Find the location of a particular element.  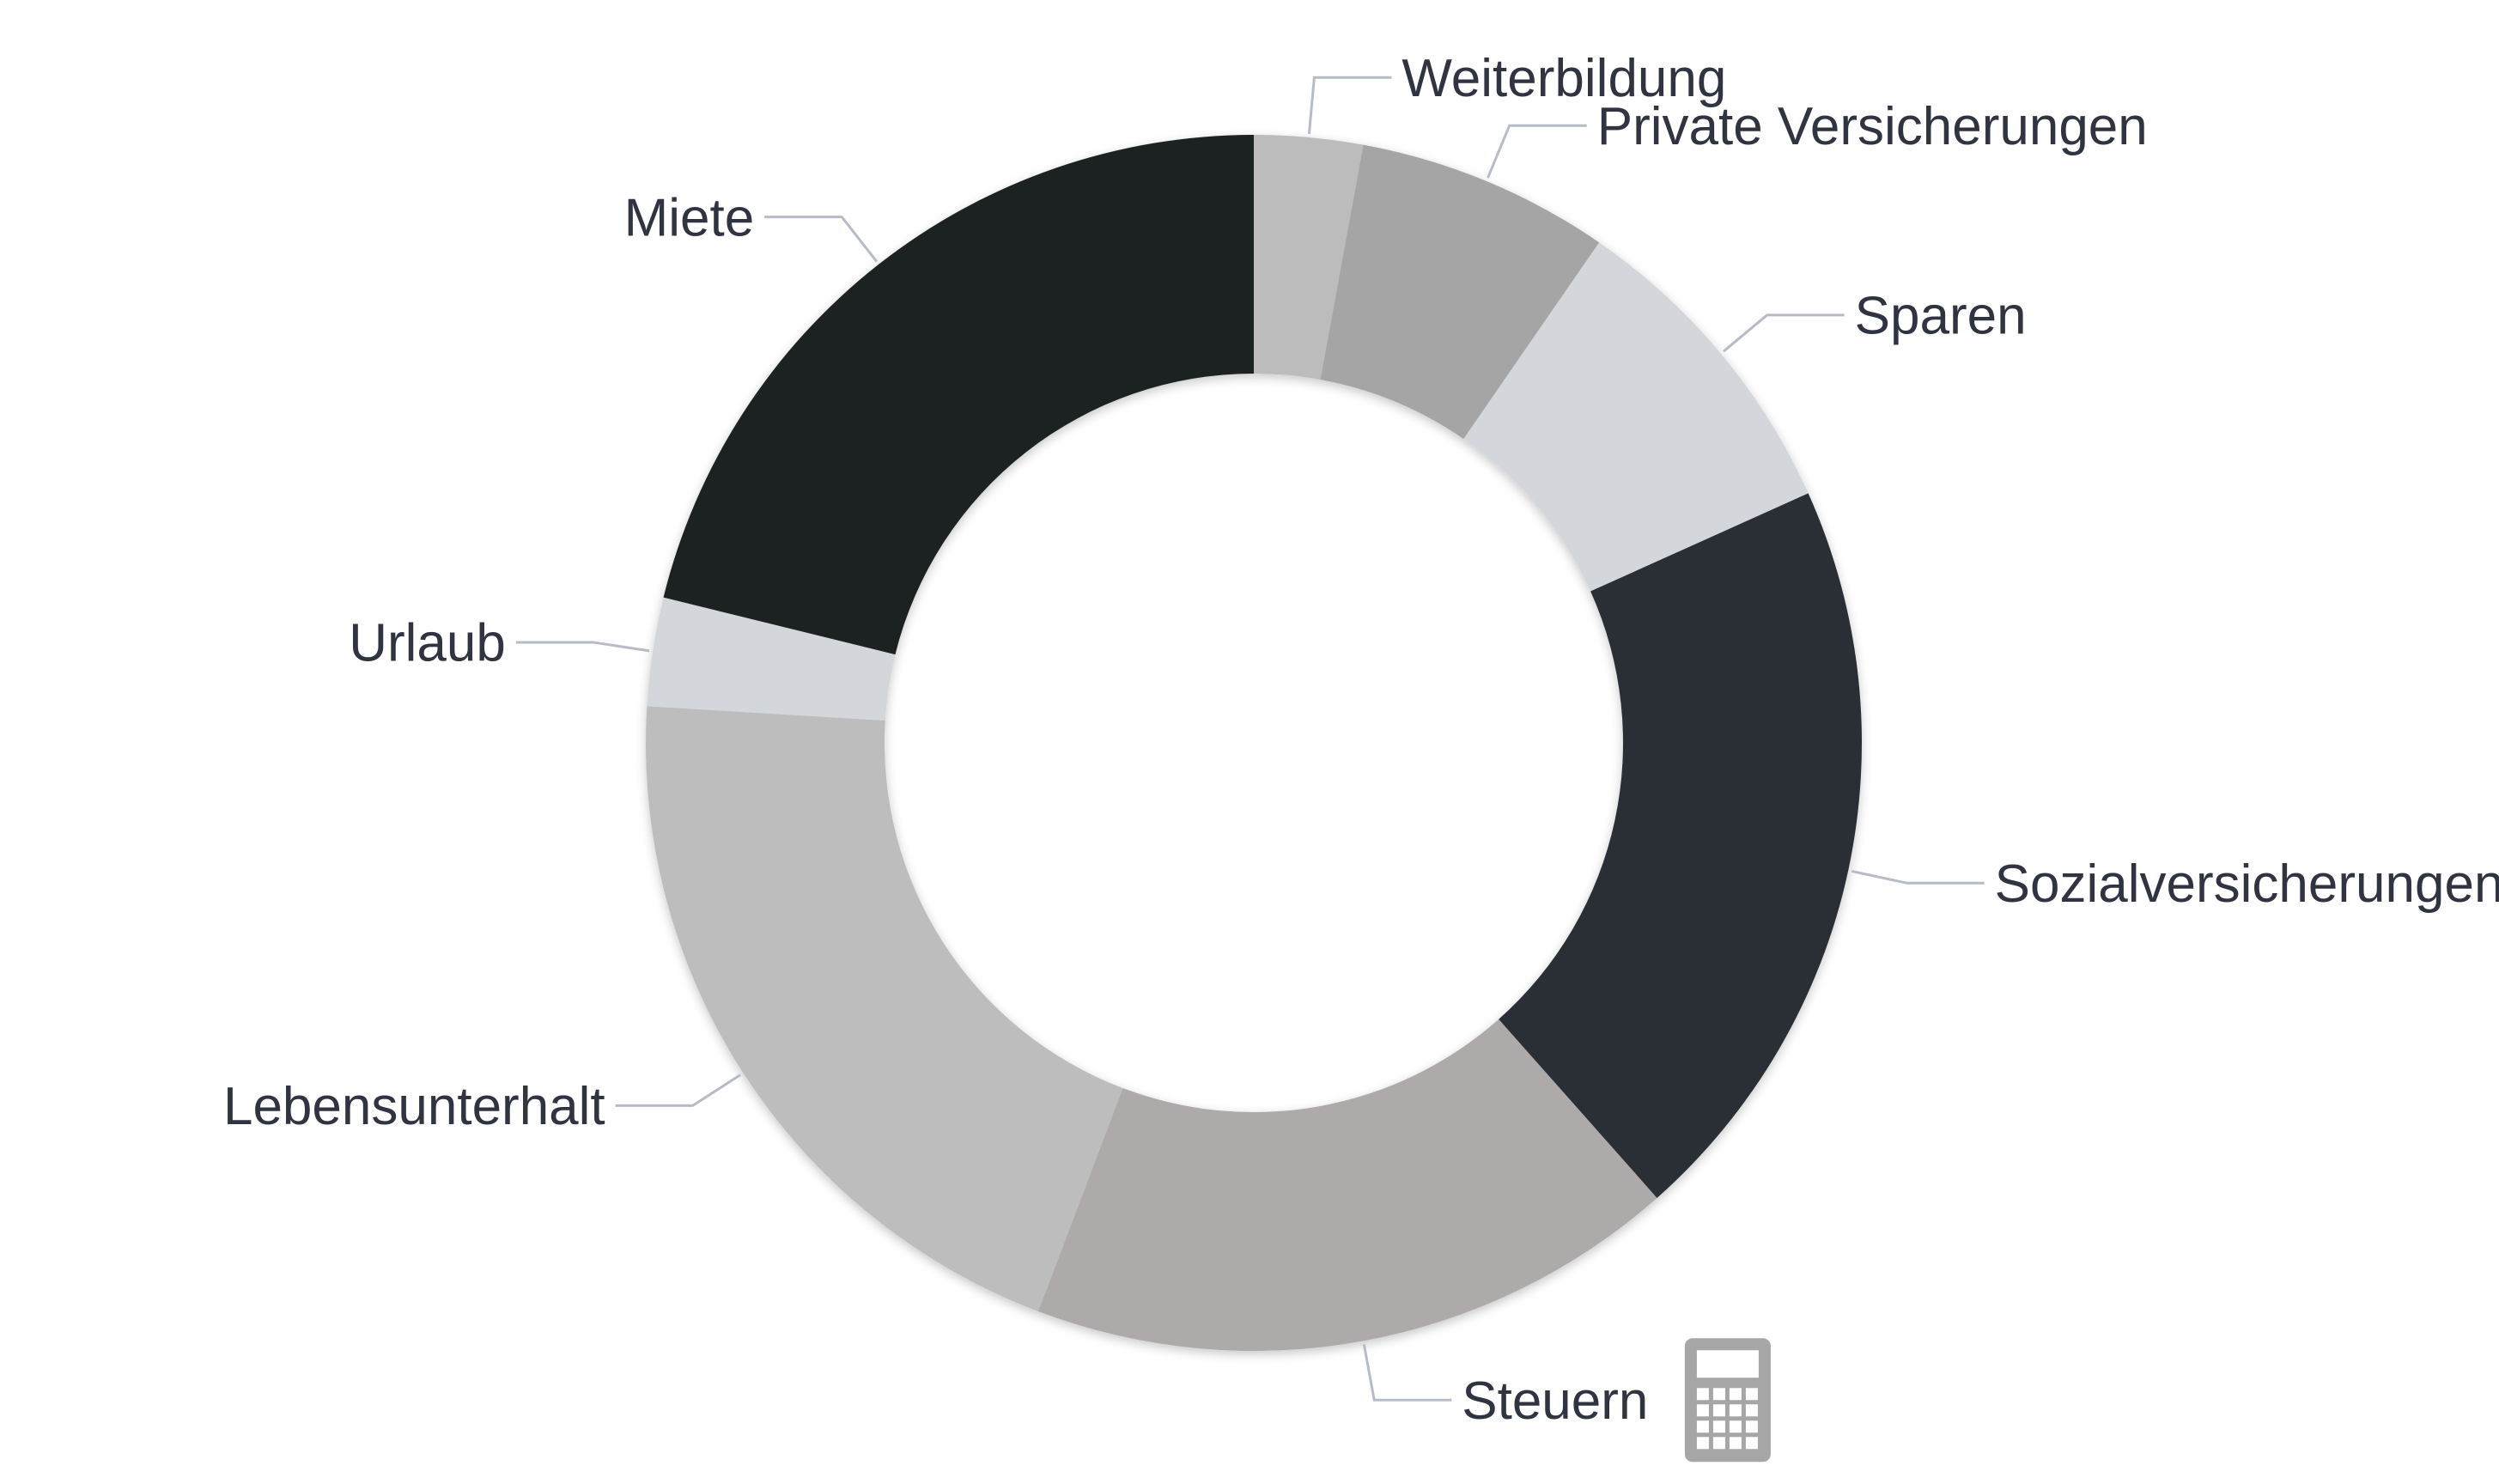

leader-line-private-versicherungen is located at coordinates (1537, 151).